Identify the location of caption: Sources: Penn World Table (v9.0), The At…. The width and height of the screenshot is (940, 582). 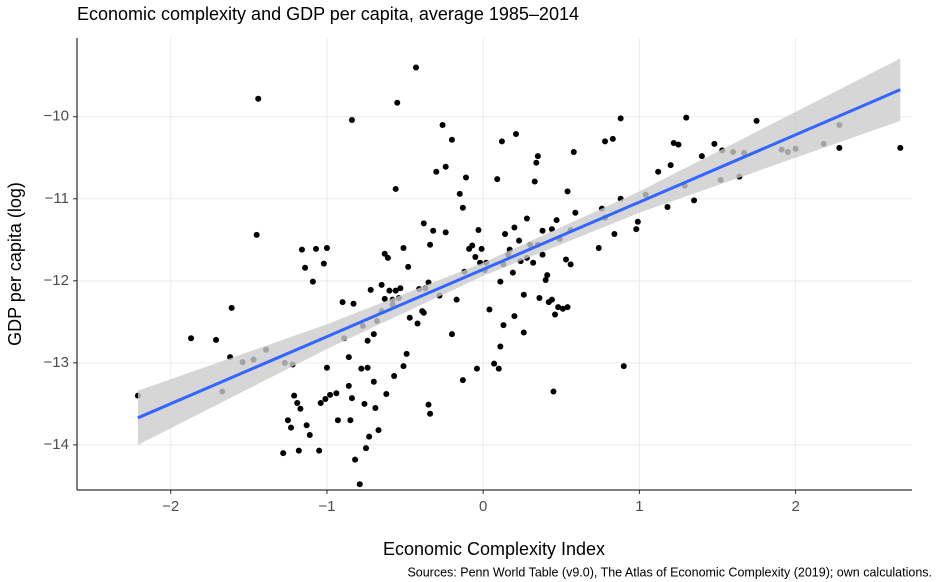
(669, 572).